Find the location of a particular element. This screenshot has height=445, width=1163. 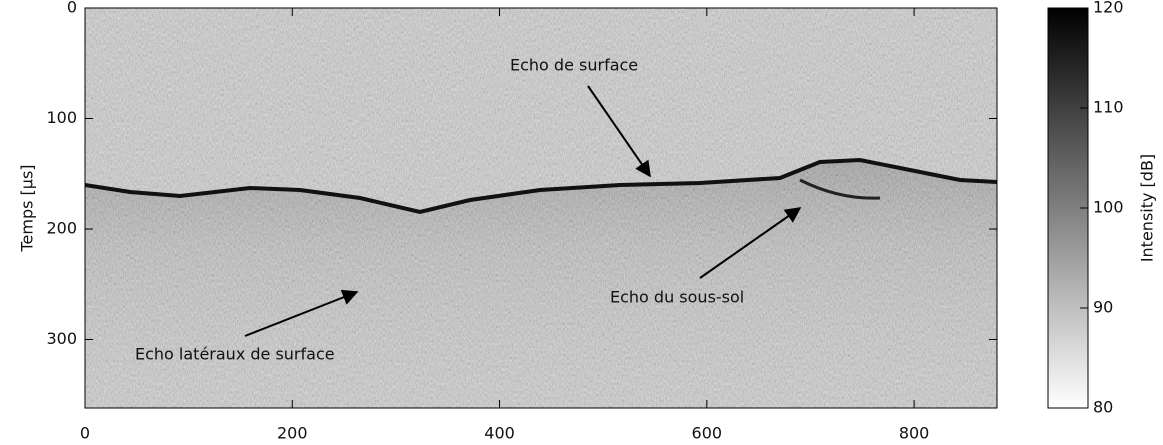

y-tick-label: 100 is located at coordinates (61, 117).